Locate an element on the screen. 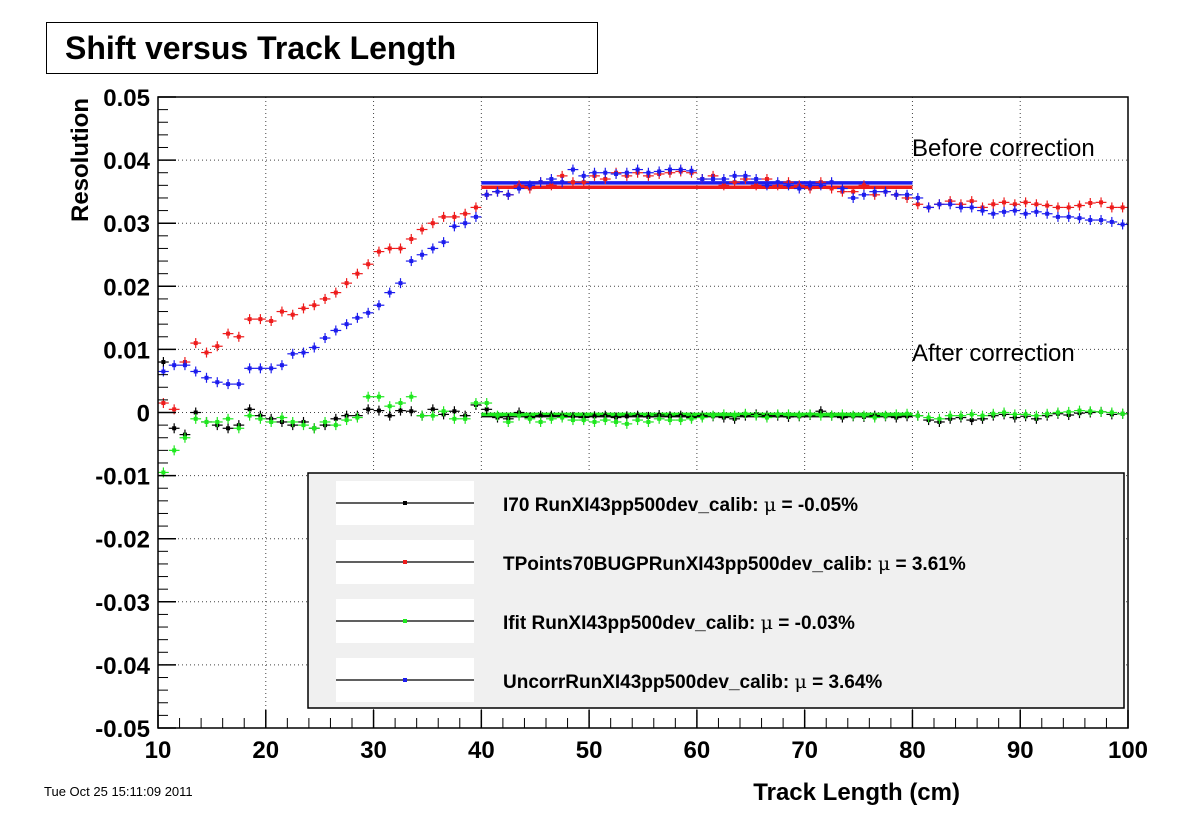 Image resolution: width=1194 pixels, height=830 pixels. y-tick-label: 0.02 is located at coordinates (126, 287).